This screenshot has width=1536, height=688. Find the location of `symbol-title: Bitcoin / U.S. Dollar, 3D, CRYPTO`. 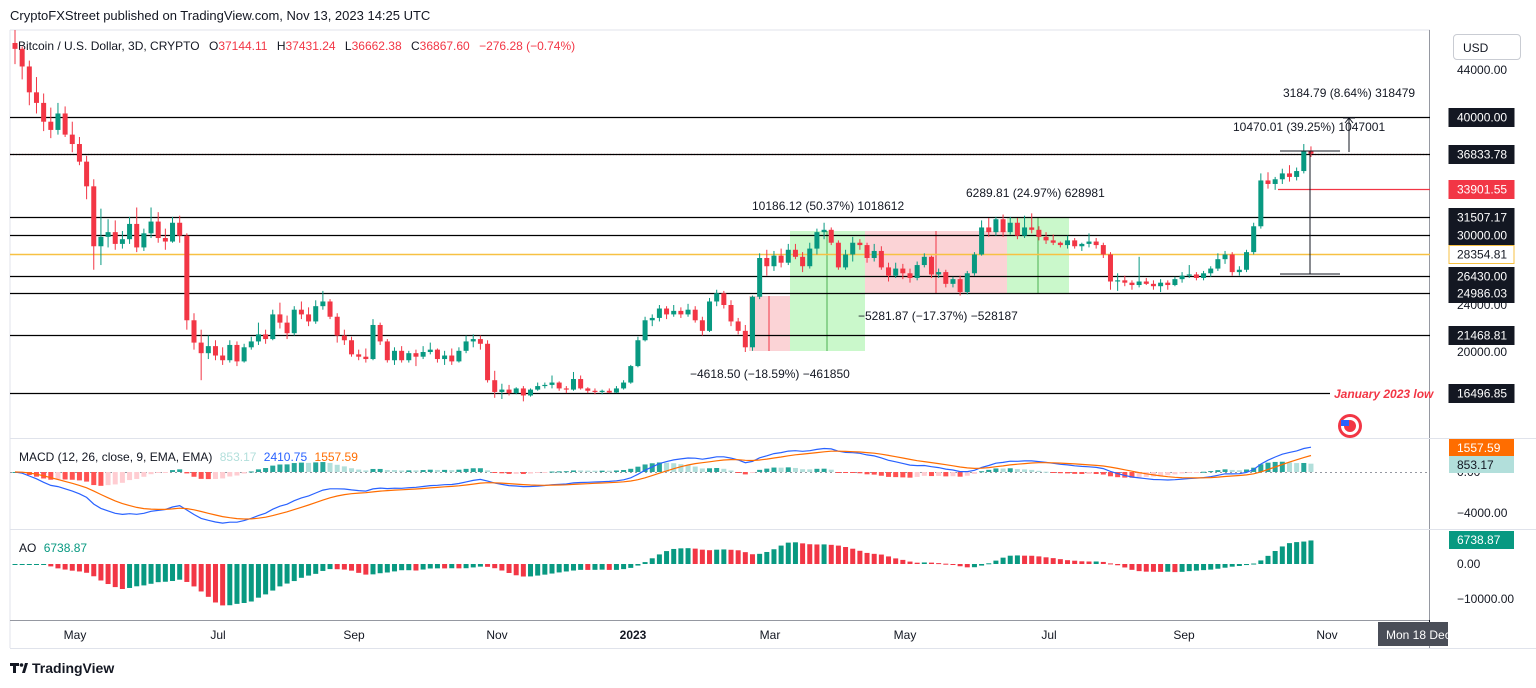

symbol-title: Bitcoin / U.S. Dollar, 3D, CRYPTO is located at coordinates (109, 46).